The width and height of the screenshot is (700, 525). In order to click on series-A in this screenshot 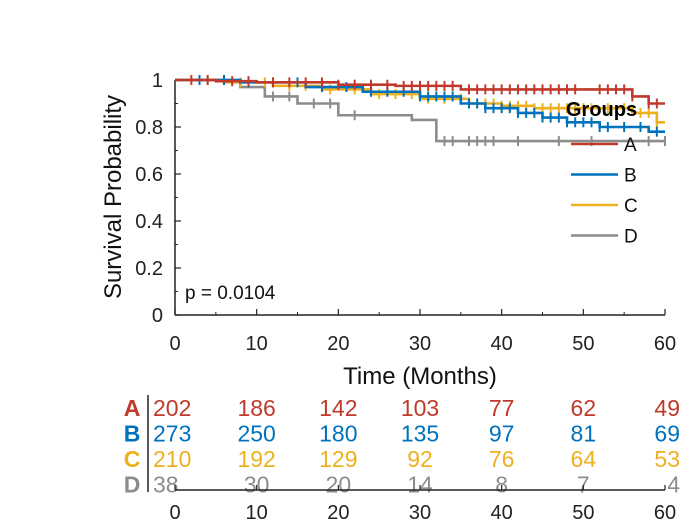, I will do `click(420, 92)`.